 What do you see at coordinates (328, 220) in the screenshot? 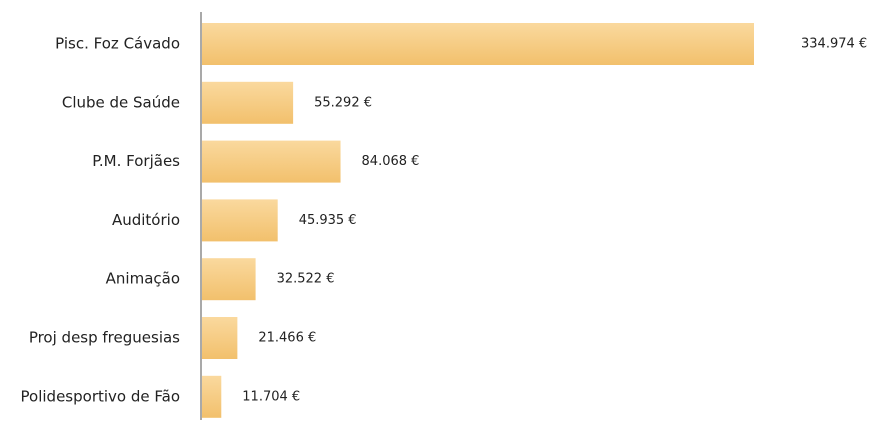
I see `value-label: 45.935 €` at bounding box center [328, 220].